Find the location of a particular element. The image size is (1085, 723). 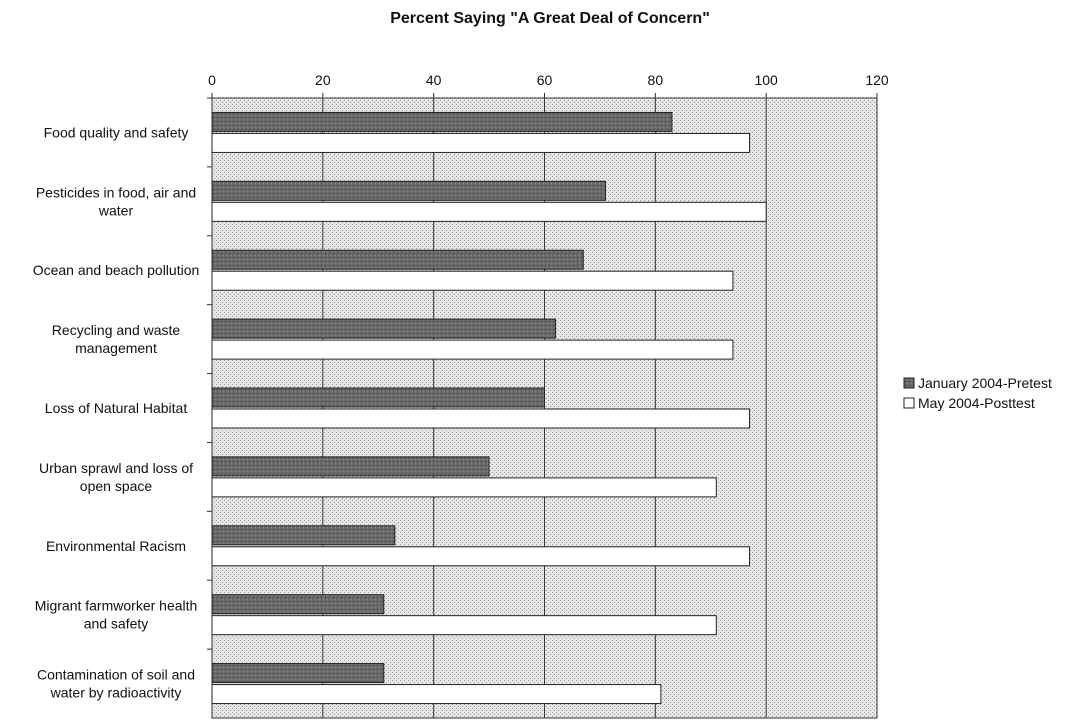

category-label: Urban sprawl and loss of open space is located at coordinates (116, 477).